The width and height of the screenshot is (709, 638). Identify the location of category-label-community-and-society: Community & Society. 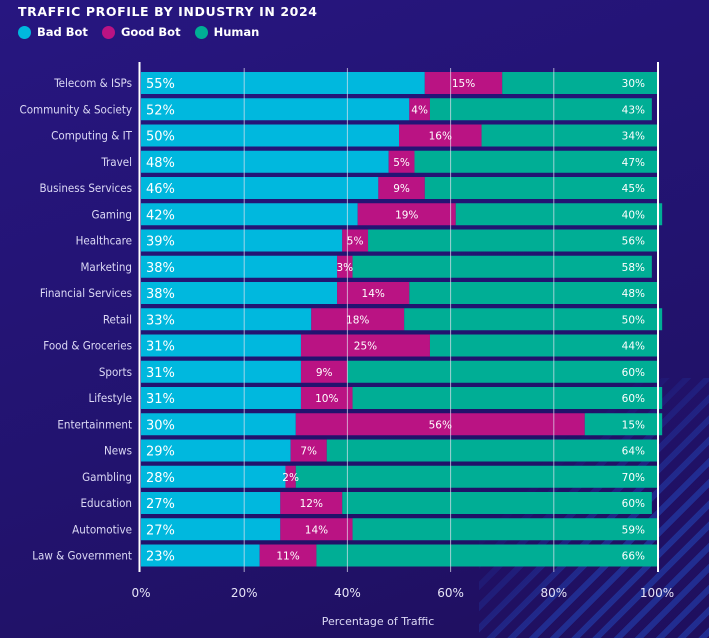
(75, 109).